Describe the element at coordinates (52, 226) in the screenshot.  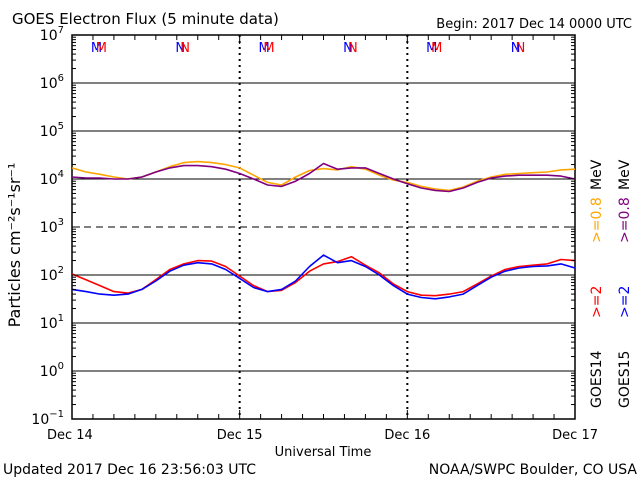
I see `y-tick-label: 10³` at that location.